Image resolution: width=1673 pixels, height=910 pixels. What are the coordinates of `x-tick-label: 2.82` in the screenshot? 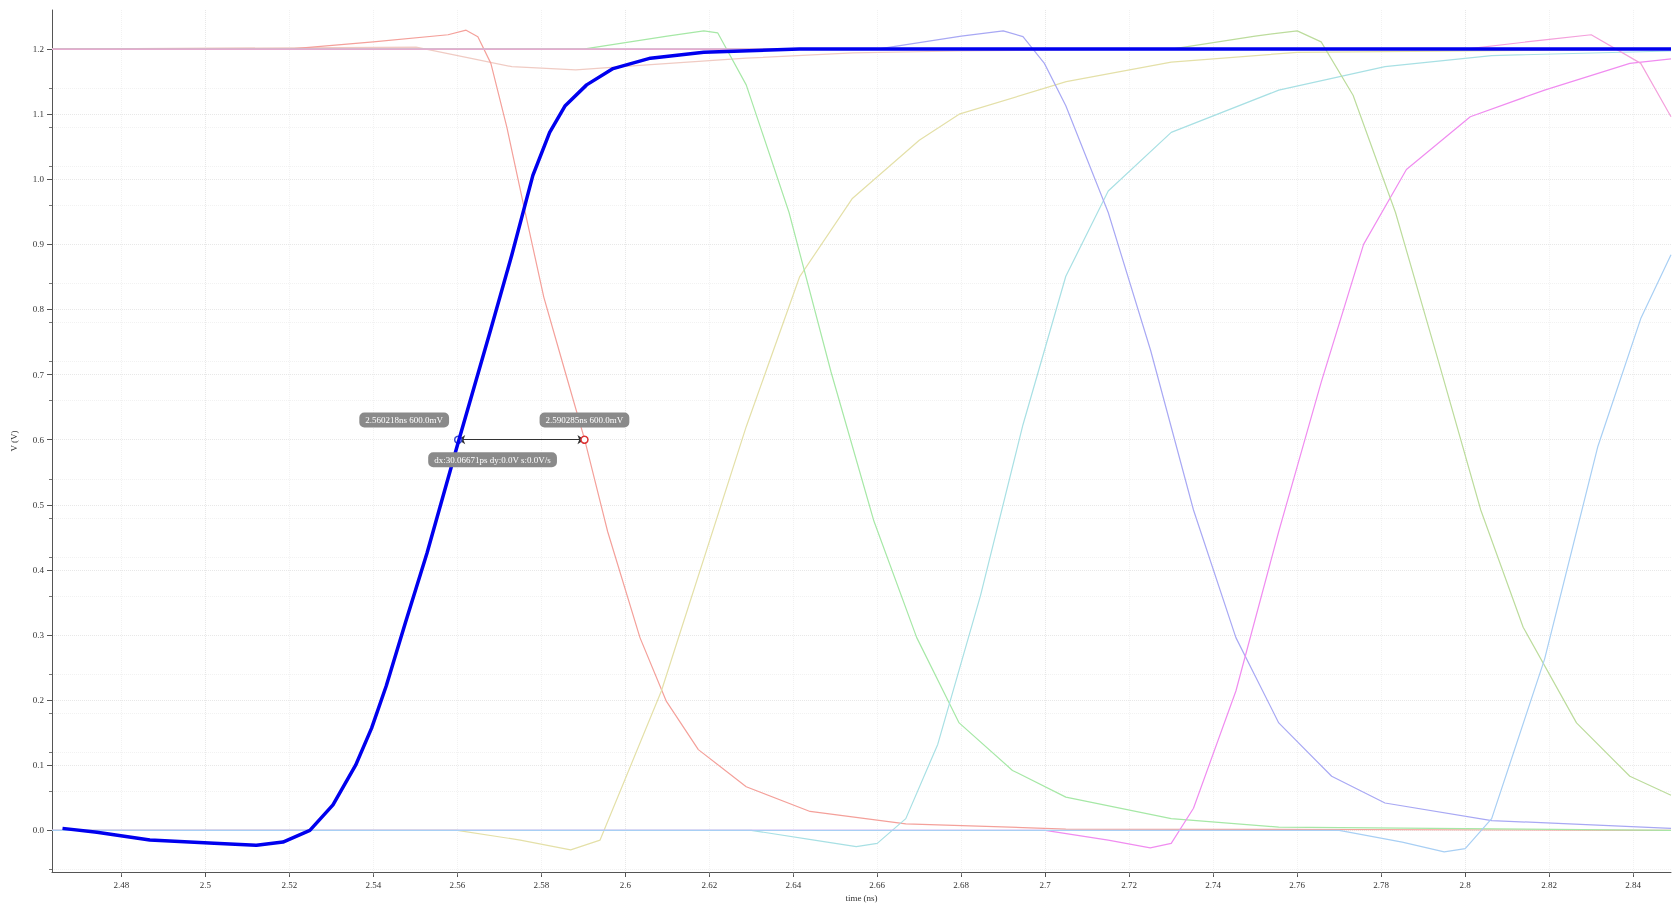 It's located at (1549, 884).